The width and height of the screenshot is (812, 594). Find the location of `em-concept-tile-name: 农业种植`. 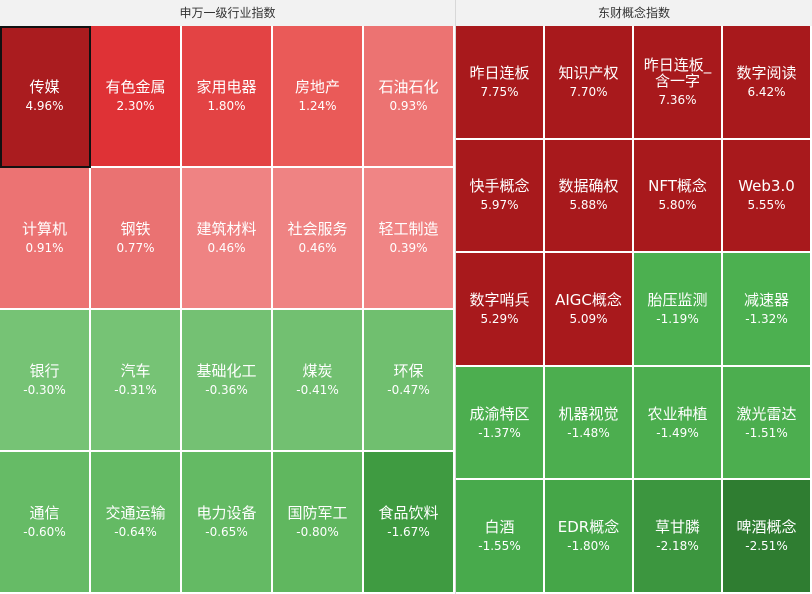

em-concept-tile-name: 农业种植 is located at coordinates (677, 413).